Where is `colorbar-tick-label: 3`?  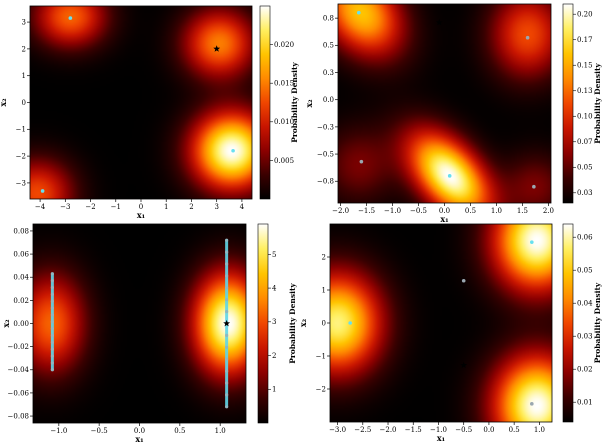 colorbar-tick-label: 3 is located at coordinates (274, 322).